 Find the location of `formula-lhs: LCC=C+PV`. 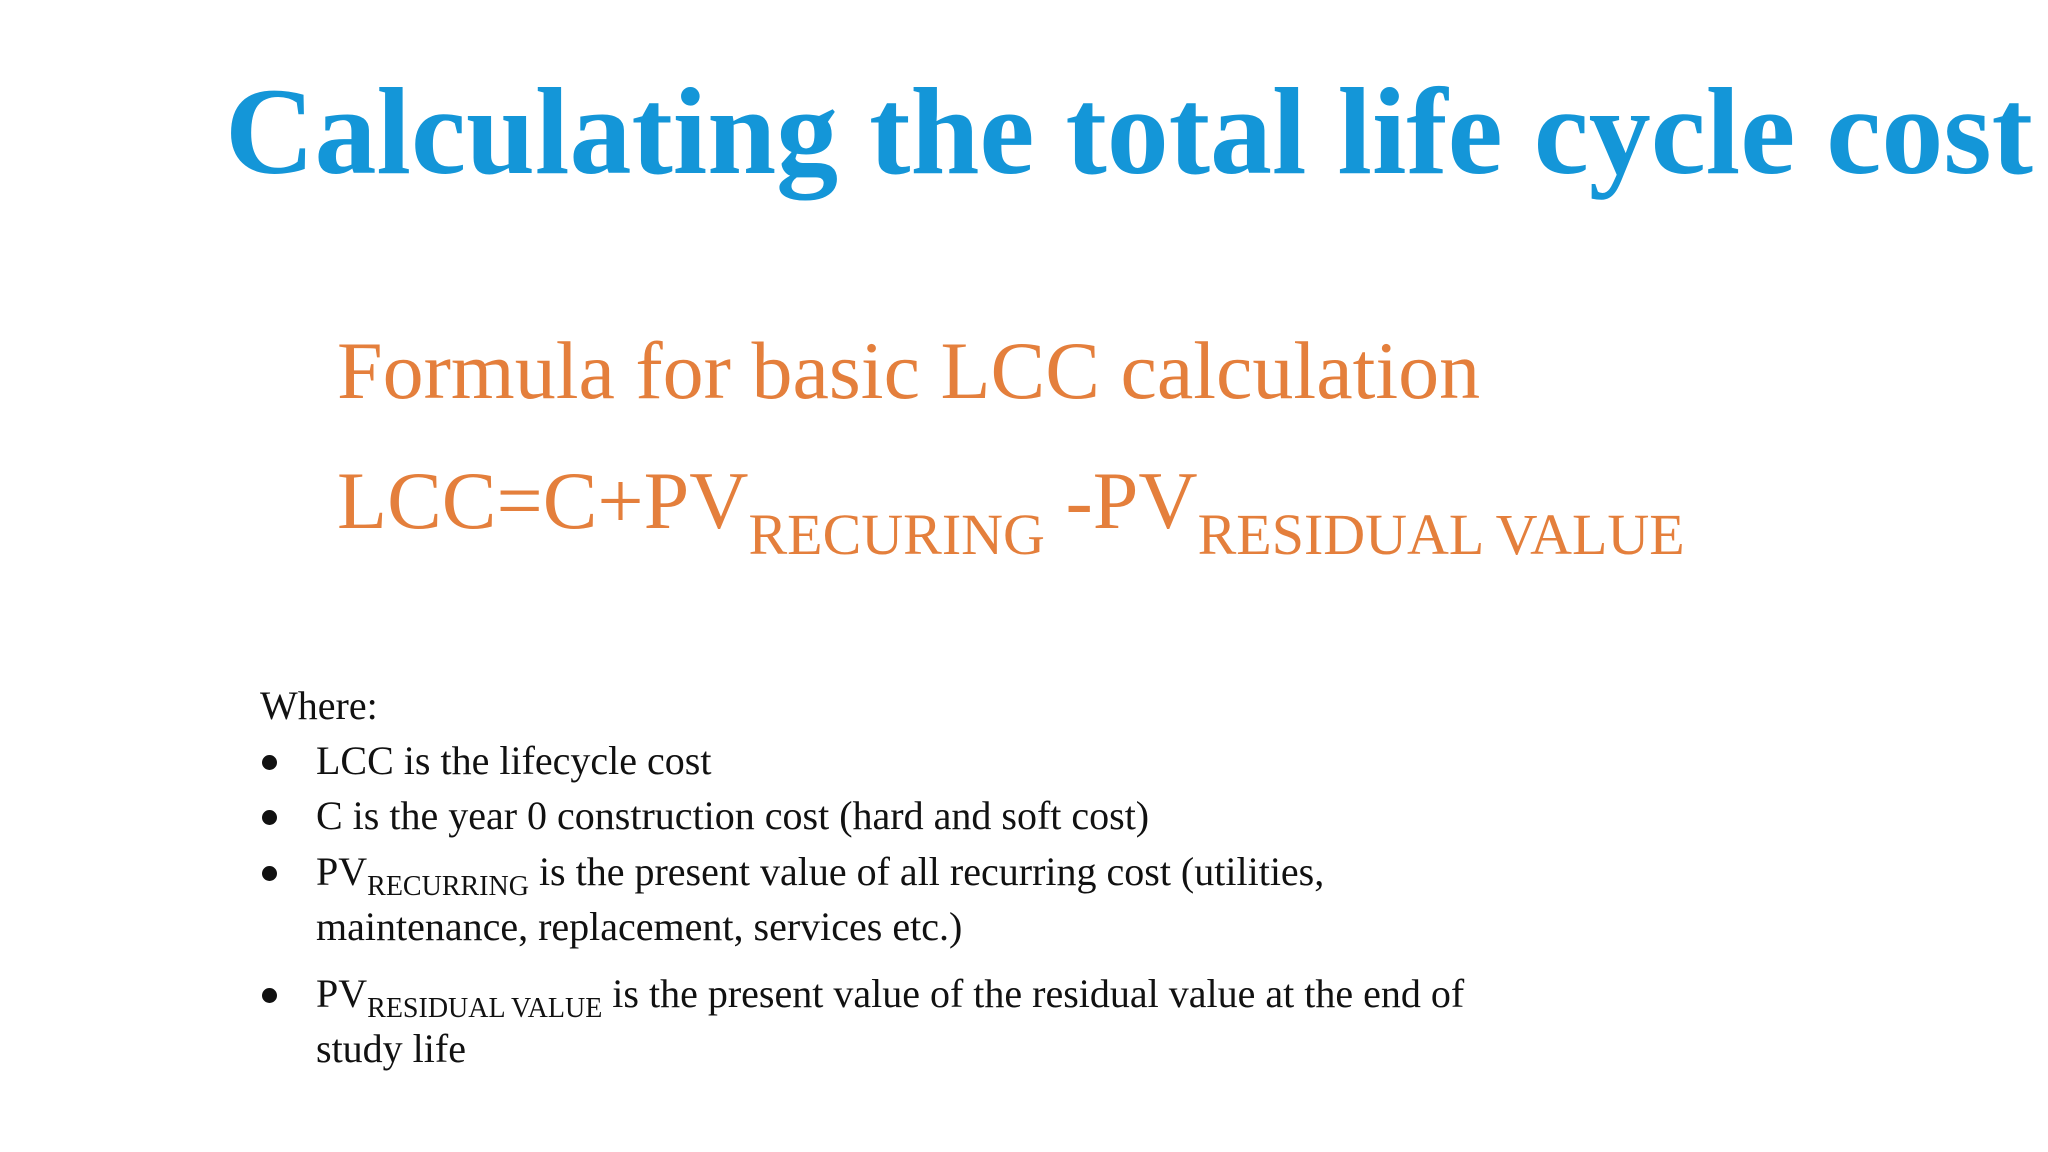

formula-lhs: LCC=C+PV is located at coordinates (543, 500).